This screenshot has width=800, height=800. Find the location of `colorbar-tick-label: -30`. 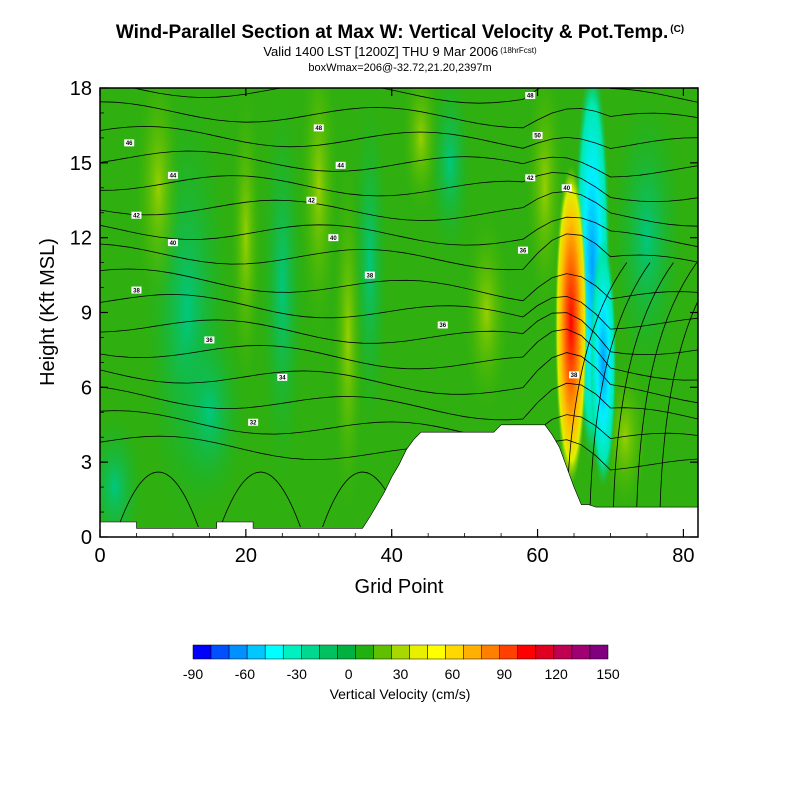

colorbar-tick-label: -30 is located at coordinates (297, 674).